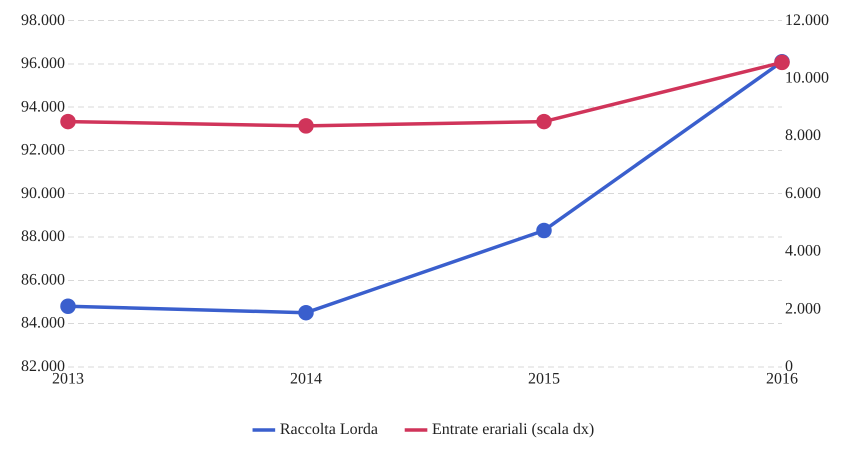  I want to click on x-tick-label: 2016, so click(782, 379).